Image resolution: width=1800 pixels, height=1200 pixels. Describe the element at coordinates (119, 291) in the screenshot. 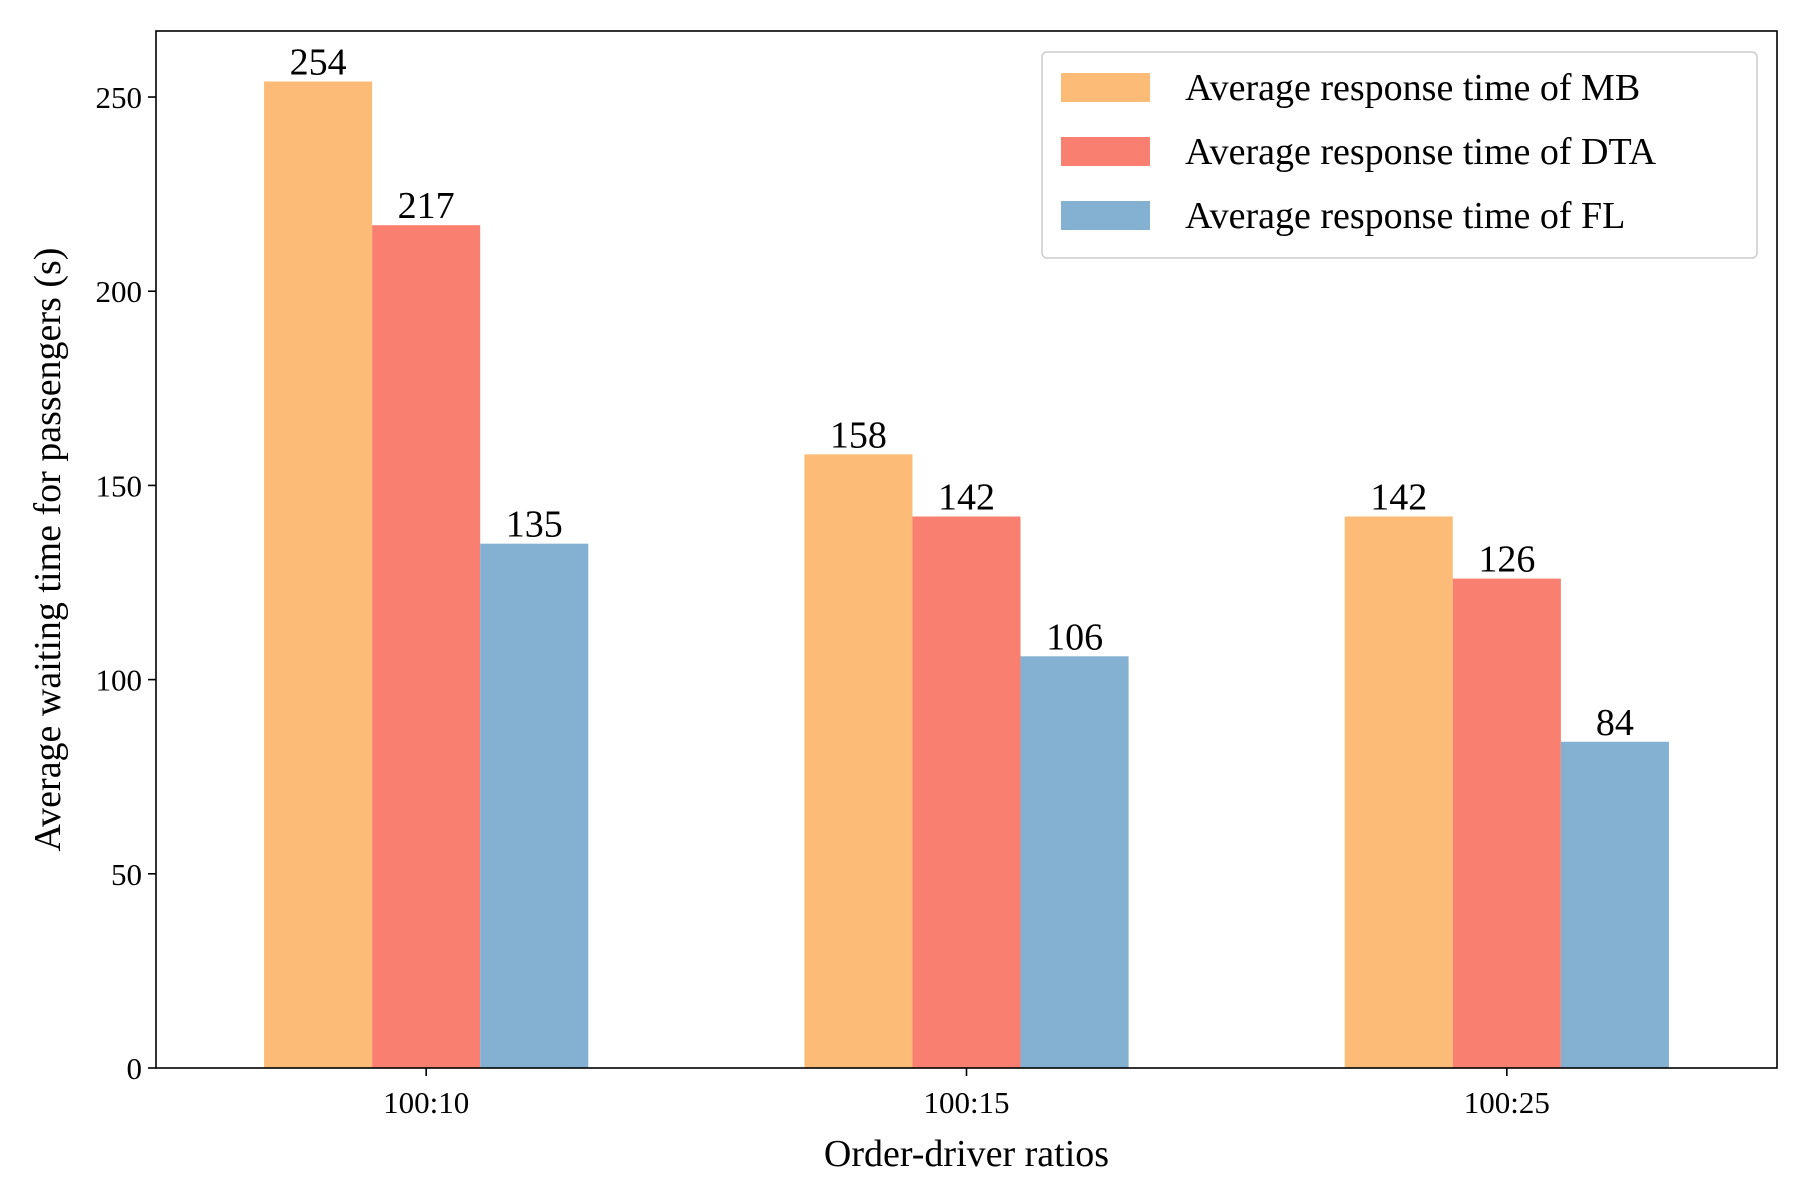

I see `y-tick-label-200: 200` at that location.